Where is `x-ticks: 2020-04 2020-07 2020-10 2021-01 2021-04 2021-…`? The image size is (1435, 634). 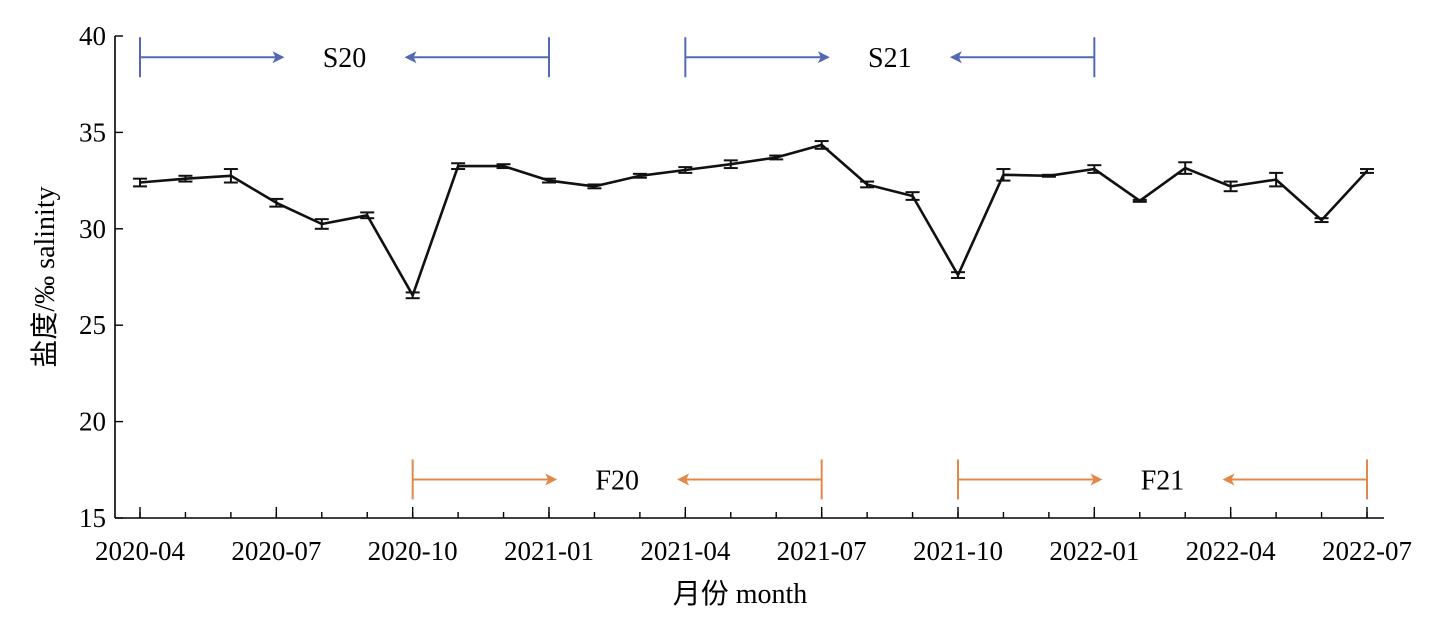 x-ticks: 2020-04 2020-07 2020-10 2021-01 2021-04 2021-… is located at coordinates (753, 536).